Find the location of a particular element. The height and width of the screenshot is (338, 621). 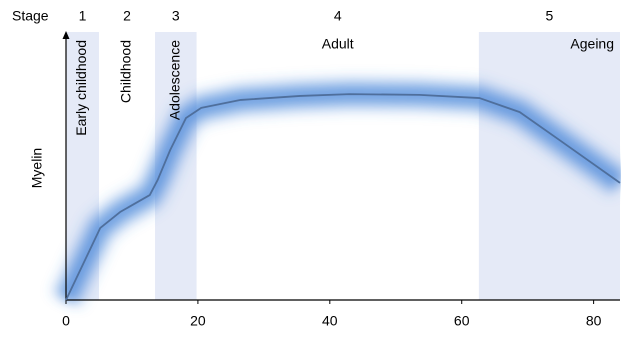

stage-header: Stage is located at coordinates (30, 16).